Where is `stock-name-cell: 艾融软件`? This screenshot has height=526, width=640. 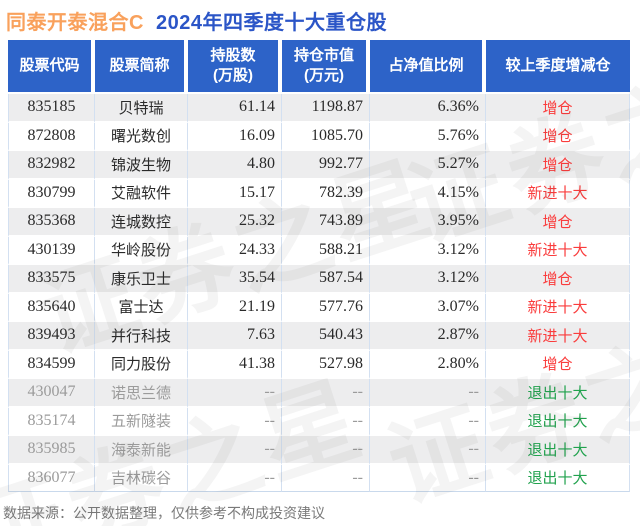 stock-name-cell: 艾融软件 is located at coordinates (141, 193).